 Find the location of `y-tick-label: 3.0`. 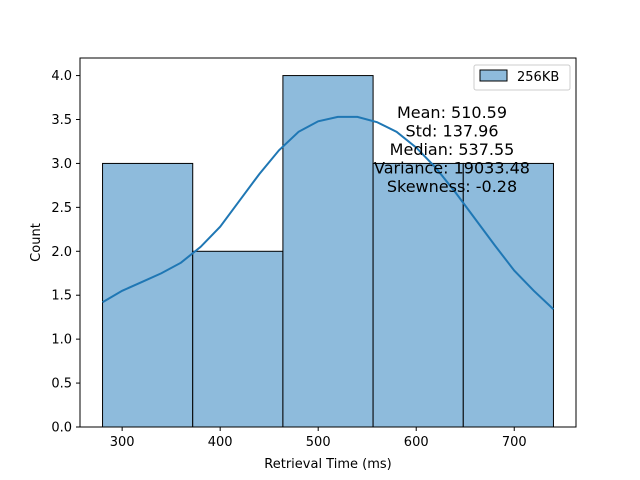

y-tick-label: 3.0 is located at coordinates (61, 164).